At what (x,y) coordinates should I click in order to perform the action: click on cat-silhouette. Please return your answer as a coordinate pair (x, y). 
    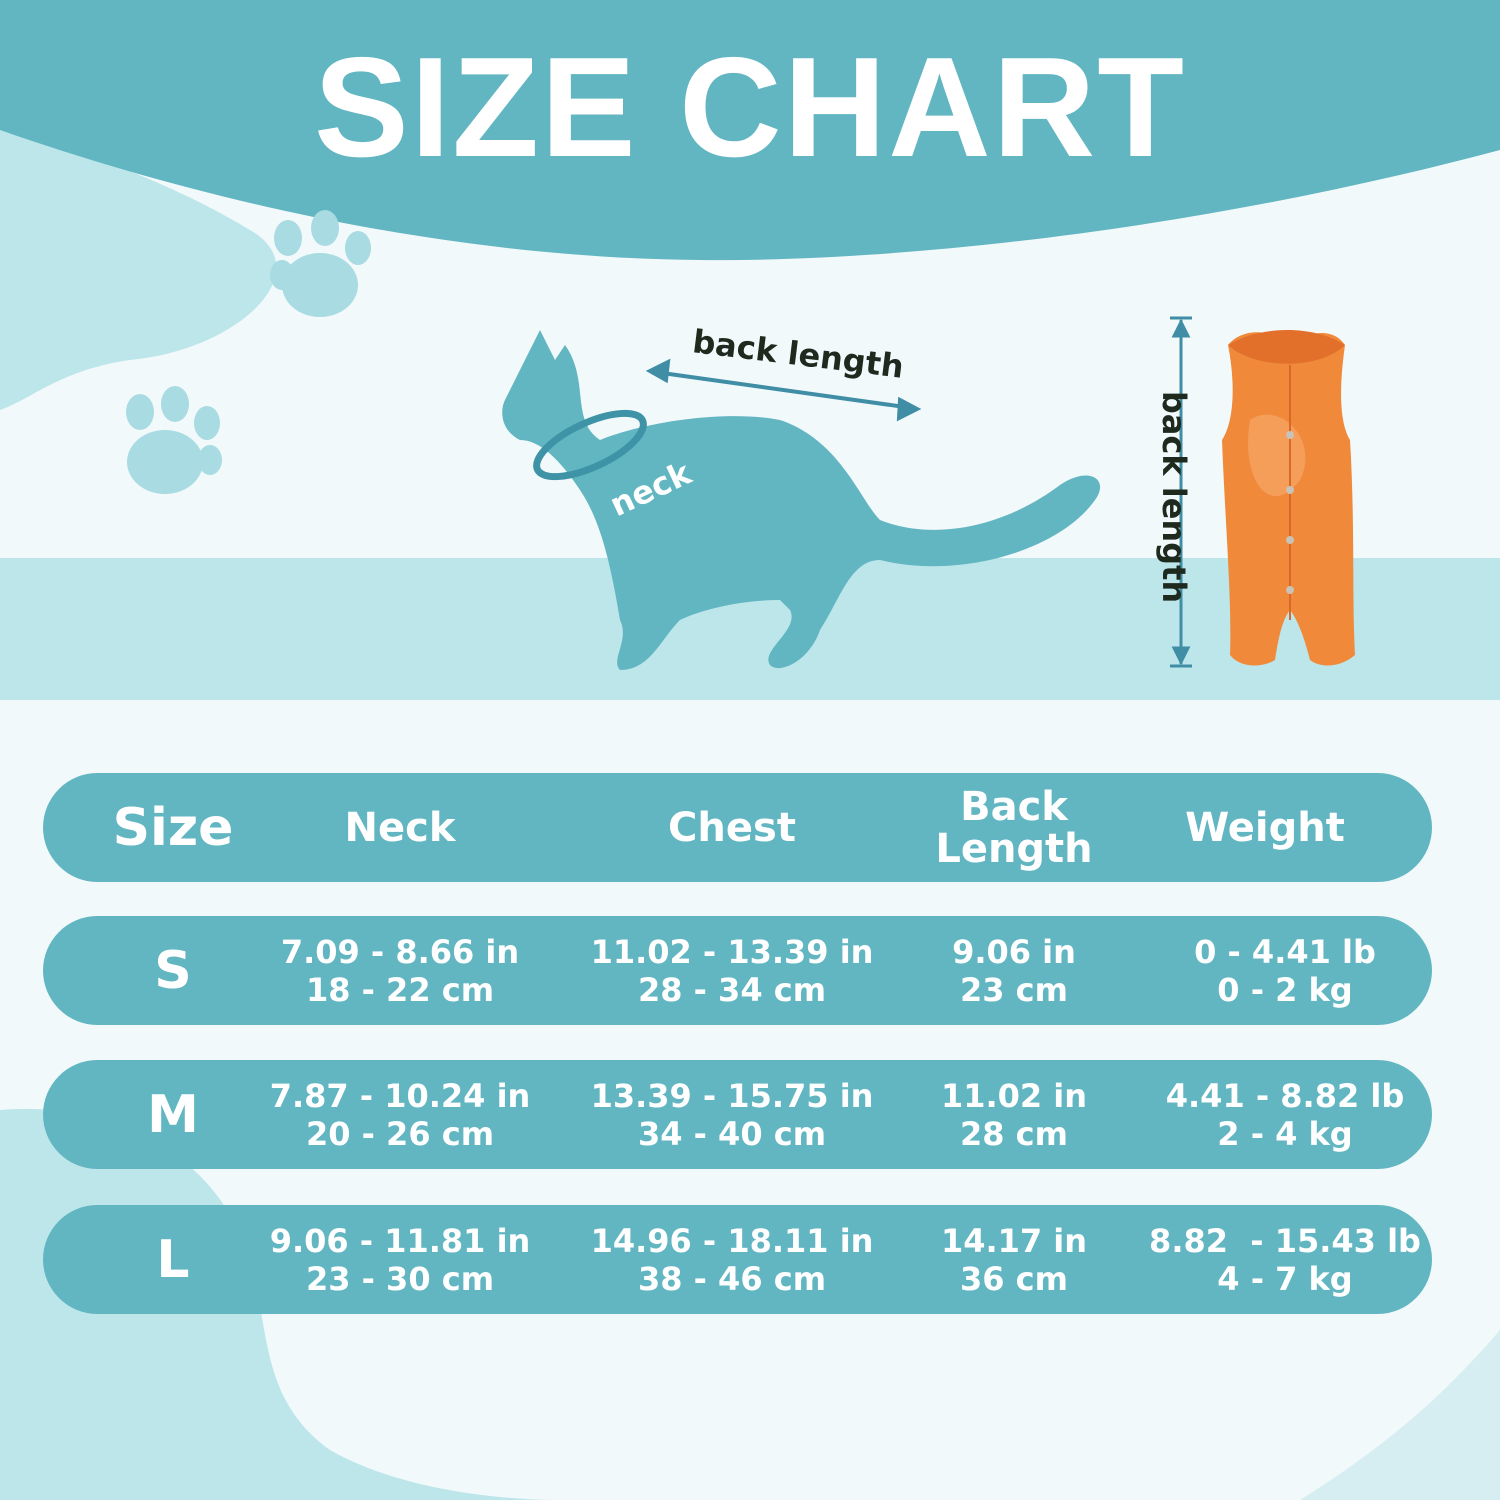
    Looking at the image, I should click on (801, 500).